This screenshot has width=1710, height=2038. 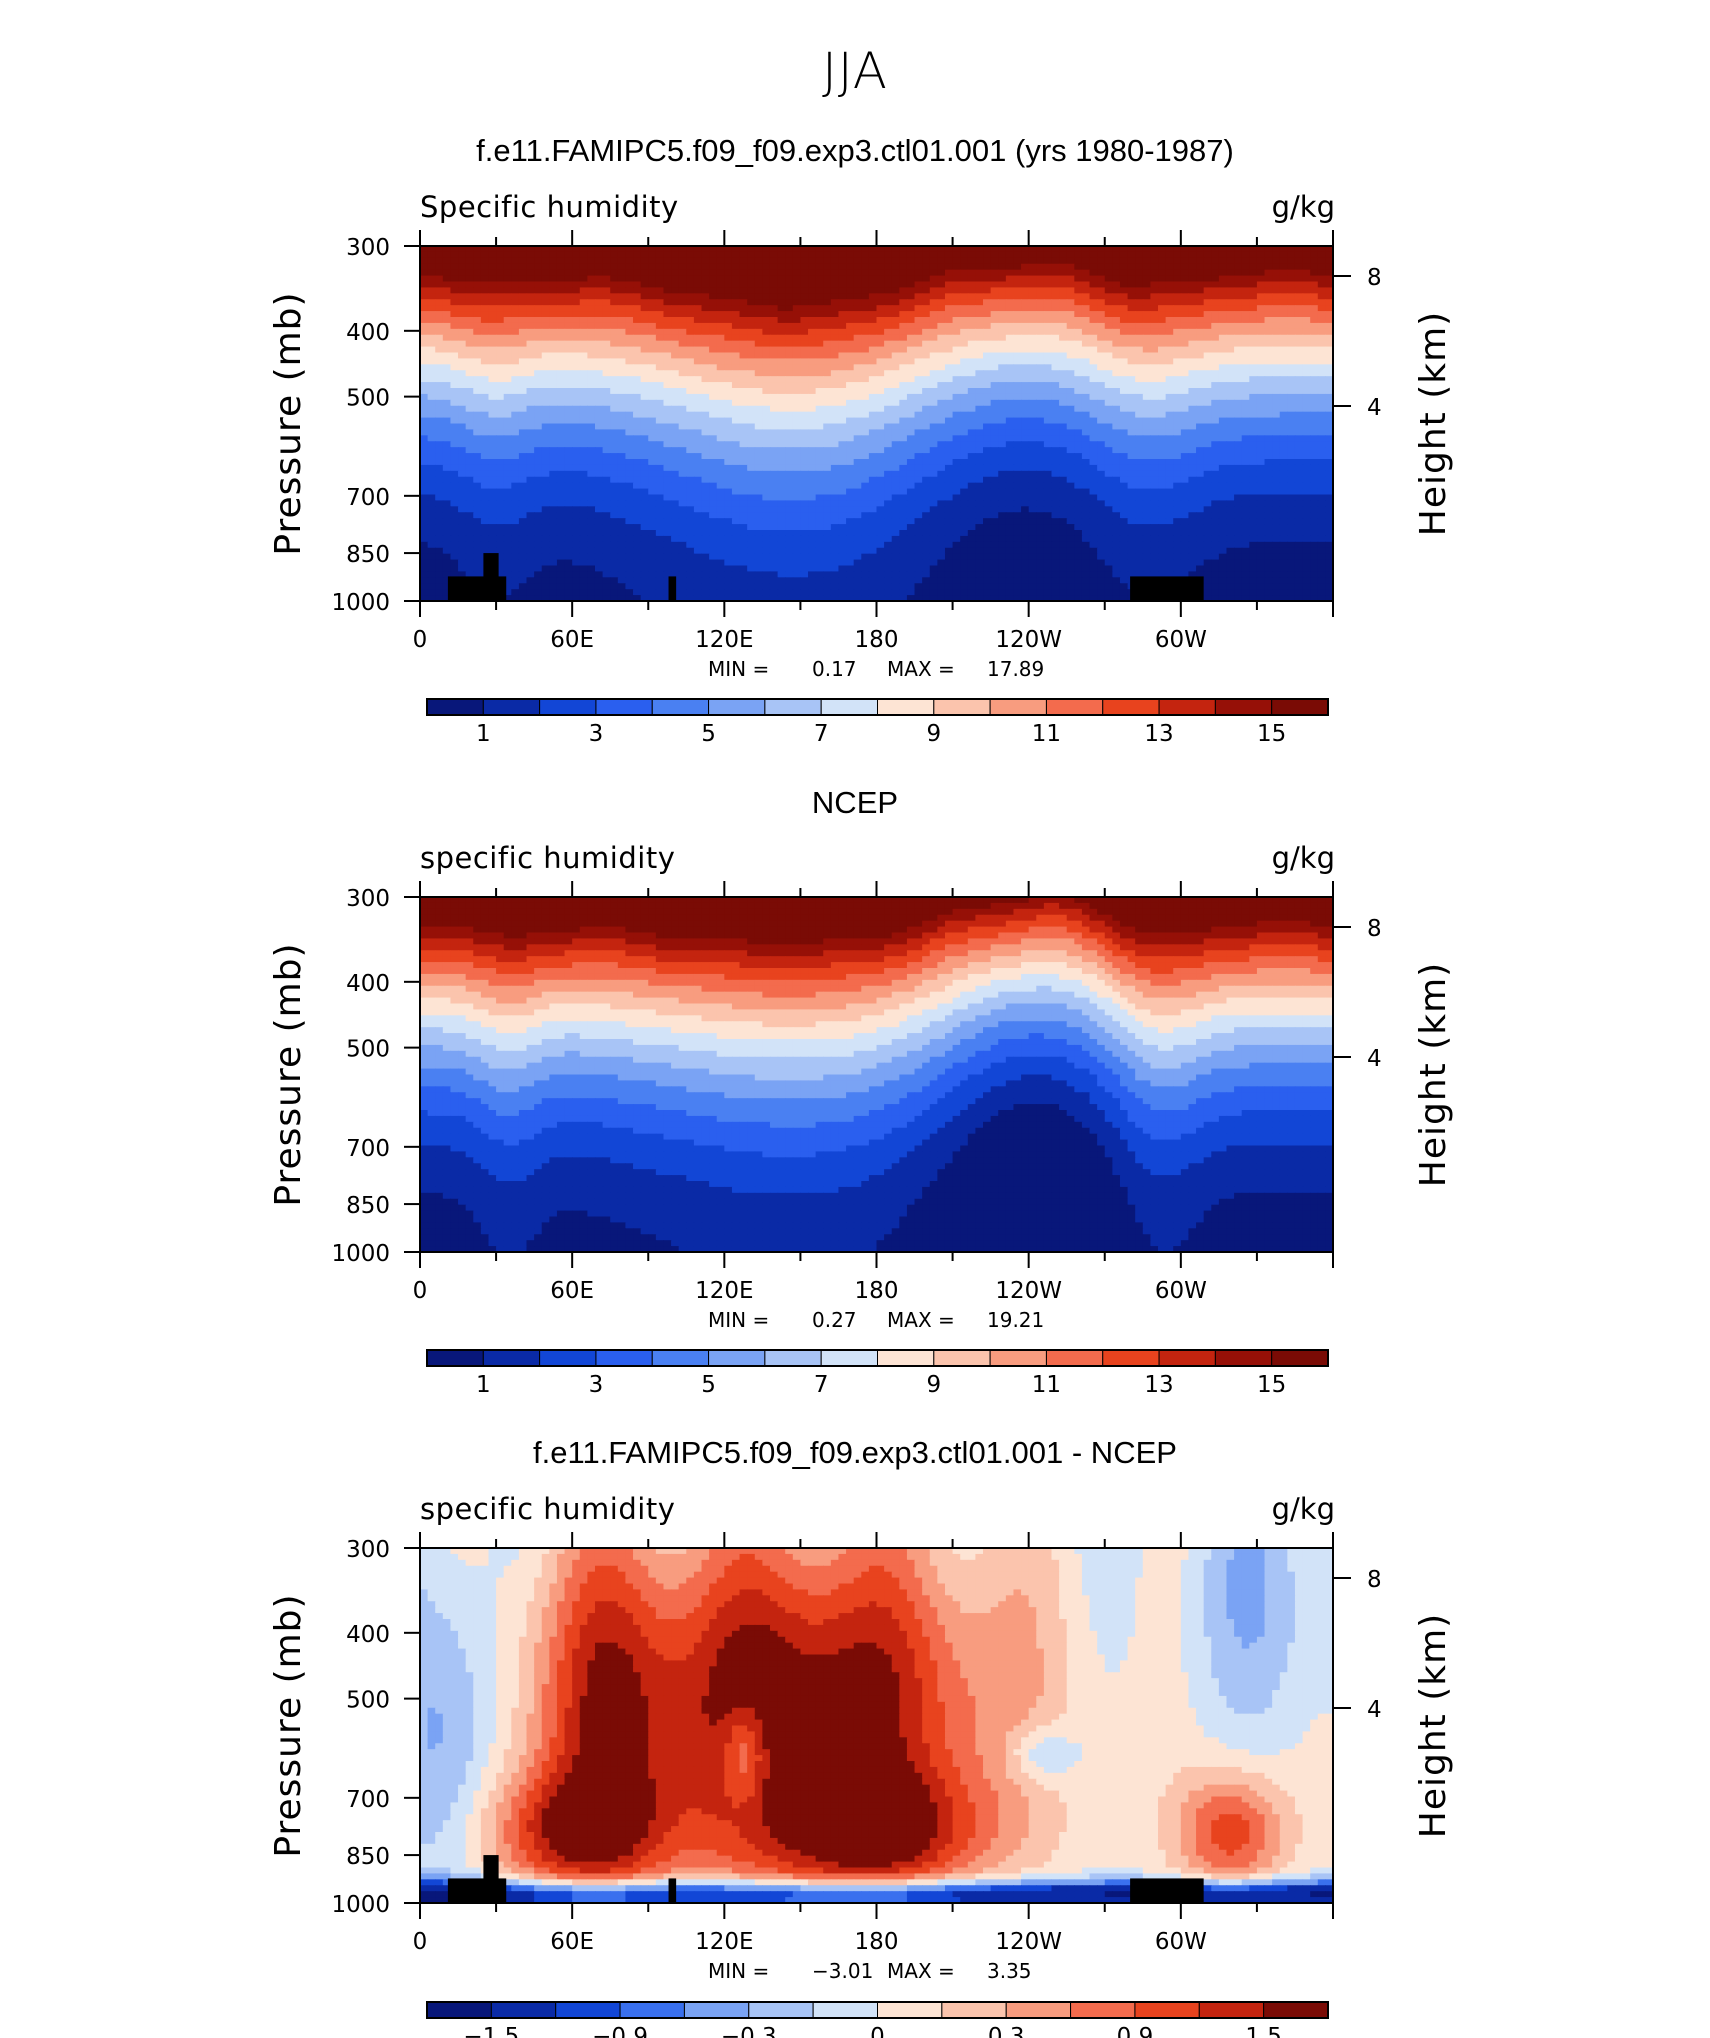 What do you see at coordinates (855, 803) in the screenshot?
I see `panel-2-title: NCEP` at bounding box center [855, 803].